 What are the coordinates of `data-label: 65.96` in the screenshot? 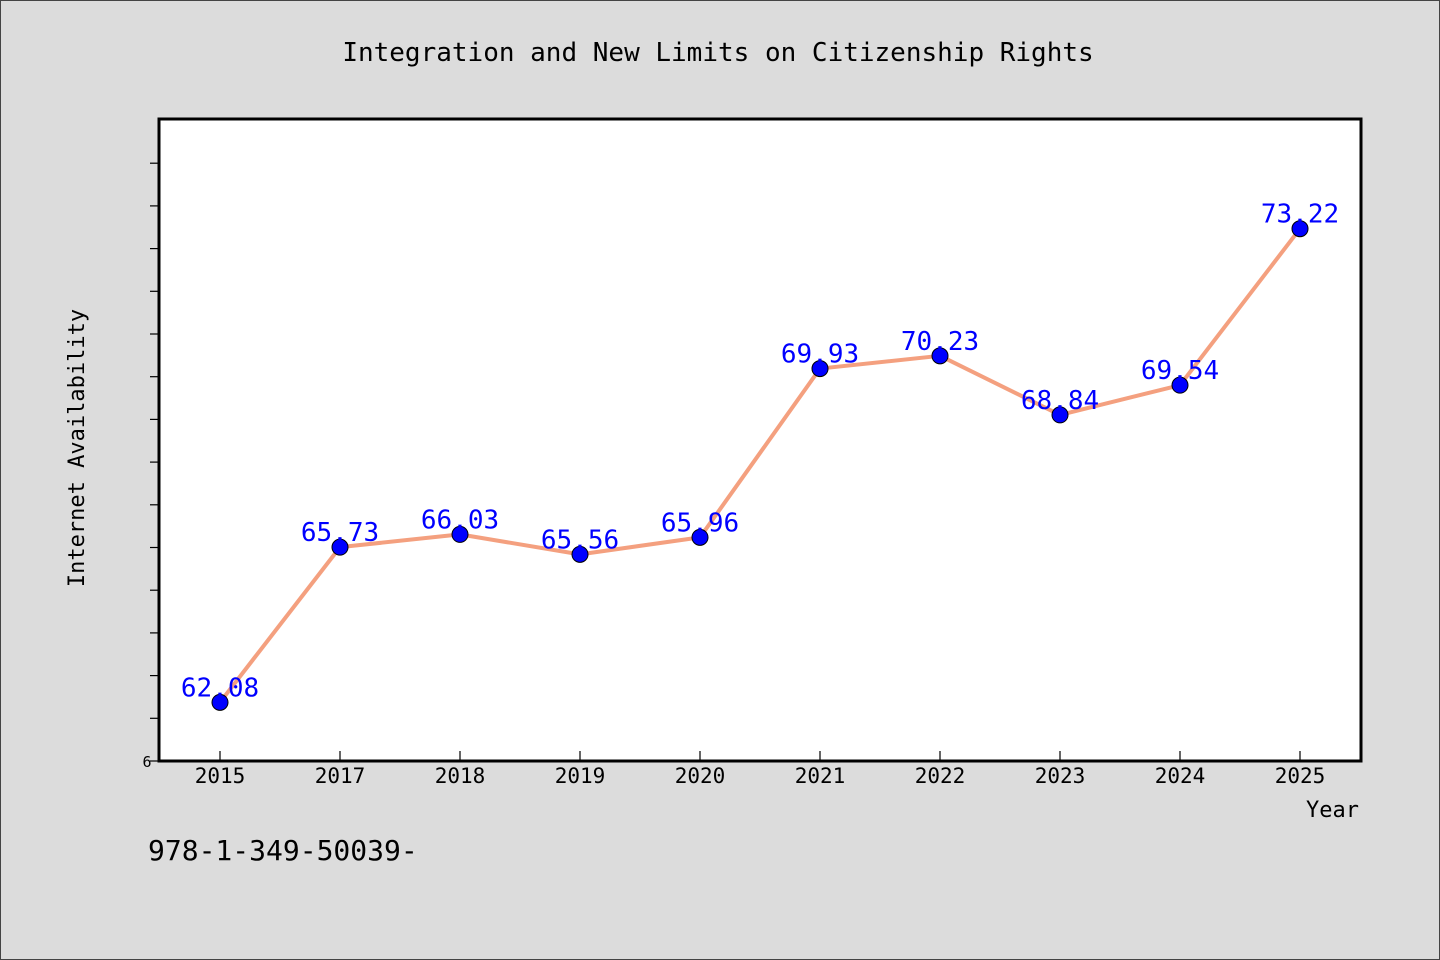 It's located at (700, 523).